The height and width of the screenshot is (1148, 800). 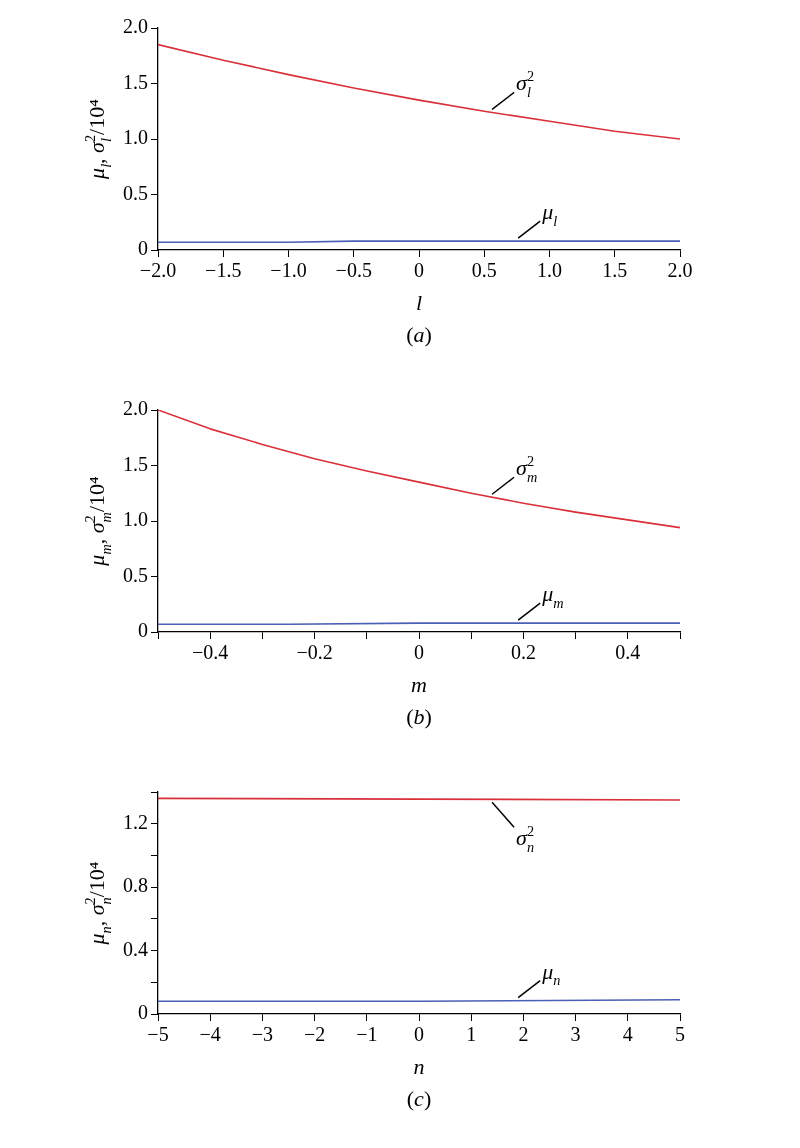 What do you see at coordinates (484, 270) in the screenshot?
I see `x-tick-label: 0.5` at bounding box center [484, 270].